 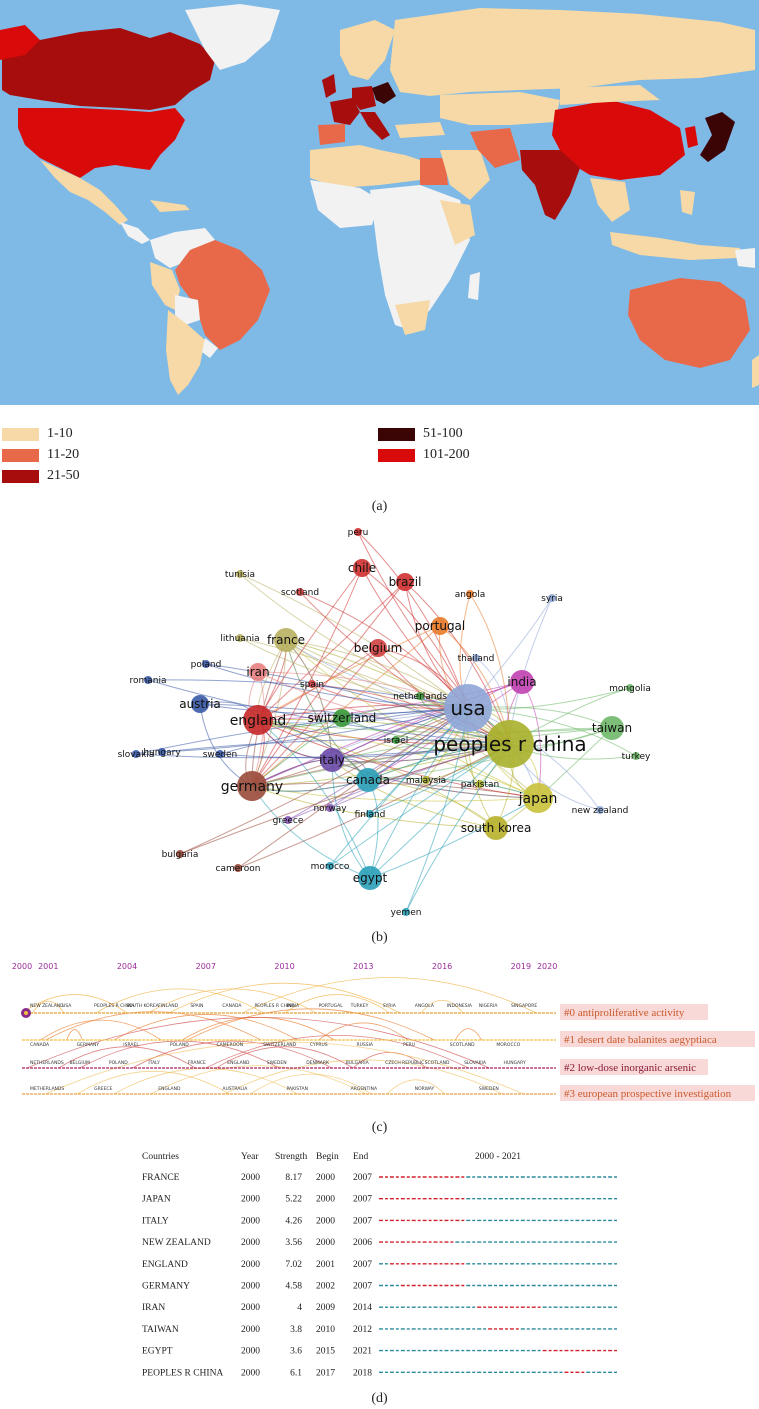 I want to click on network-node-belgium, so click(x=378, y=648).